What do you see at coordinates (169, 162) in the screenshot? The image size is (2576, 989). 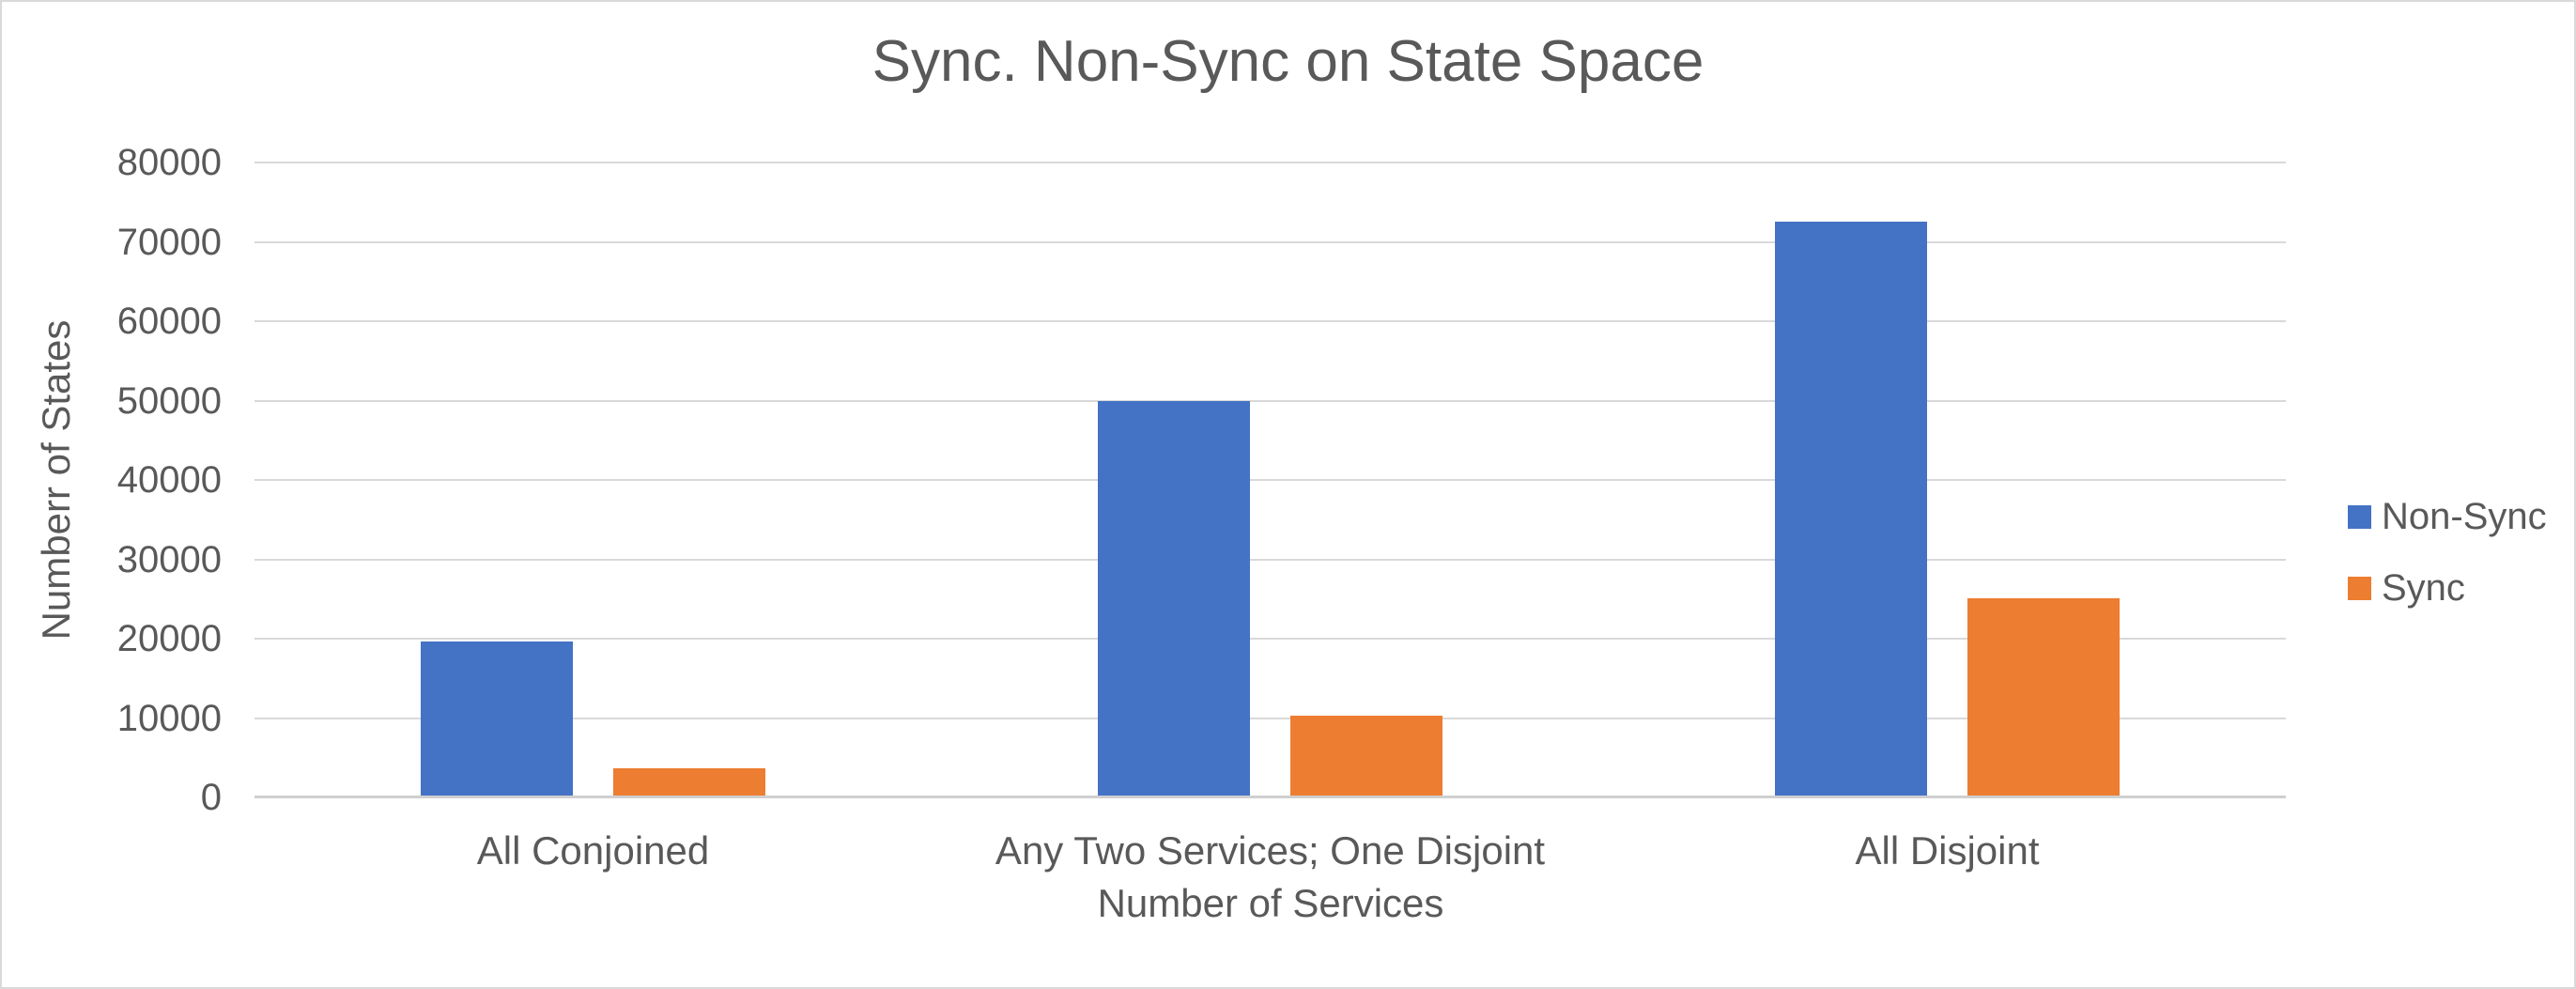 I see `y-tick-label: 80000` at bounding box center [169, 162].